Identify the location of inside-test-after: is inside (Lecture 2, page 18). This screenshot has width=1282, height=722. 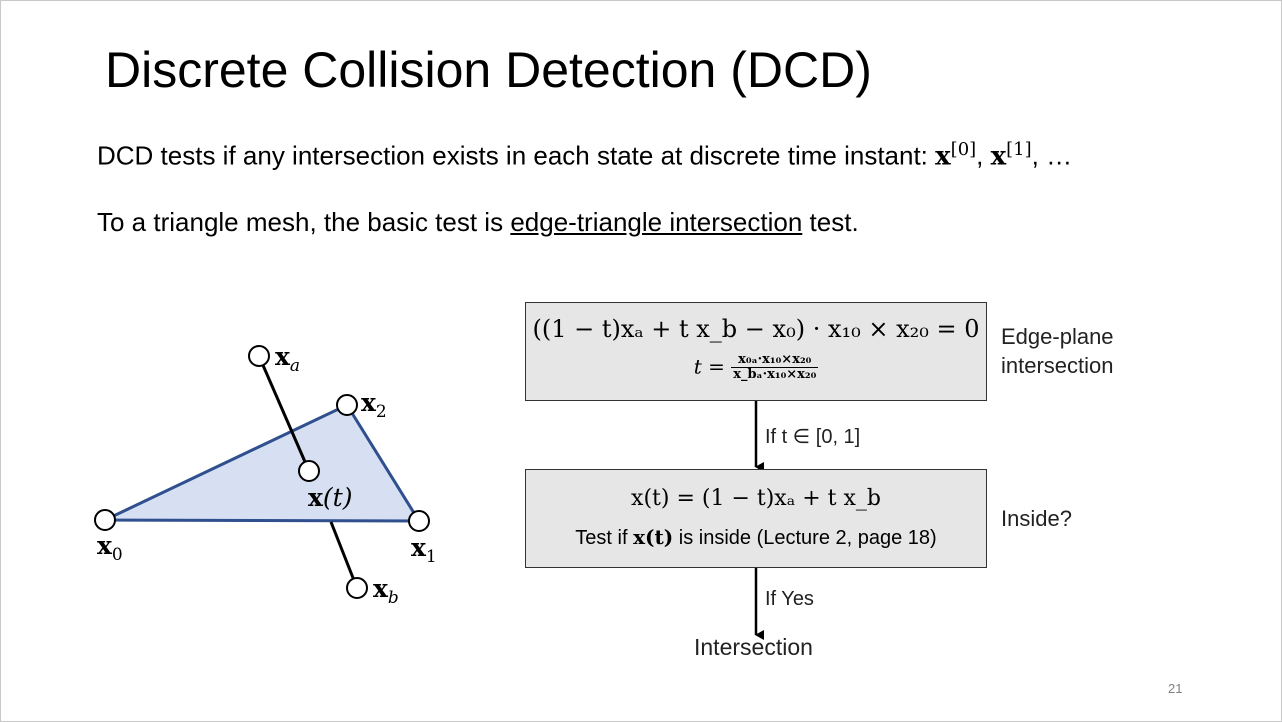
(807, 538).